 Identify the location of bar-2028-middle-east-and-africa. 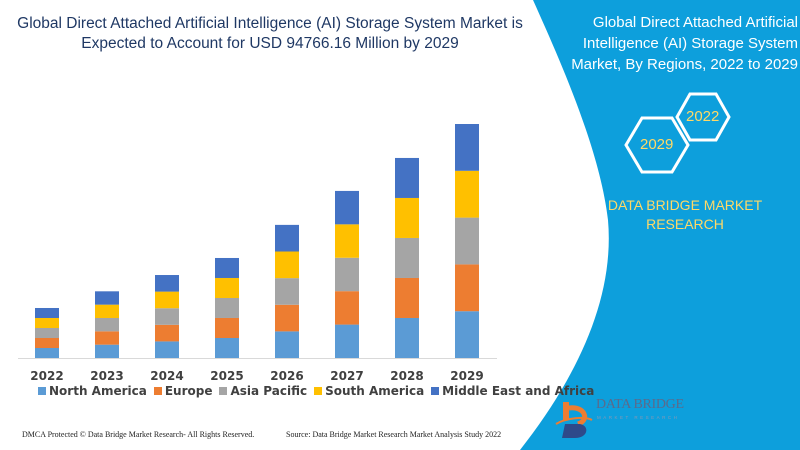
(407, 177).